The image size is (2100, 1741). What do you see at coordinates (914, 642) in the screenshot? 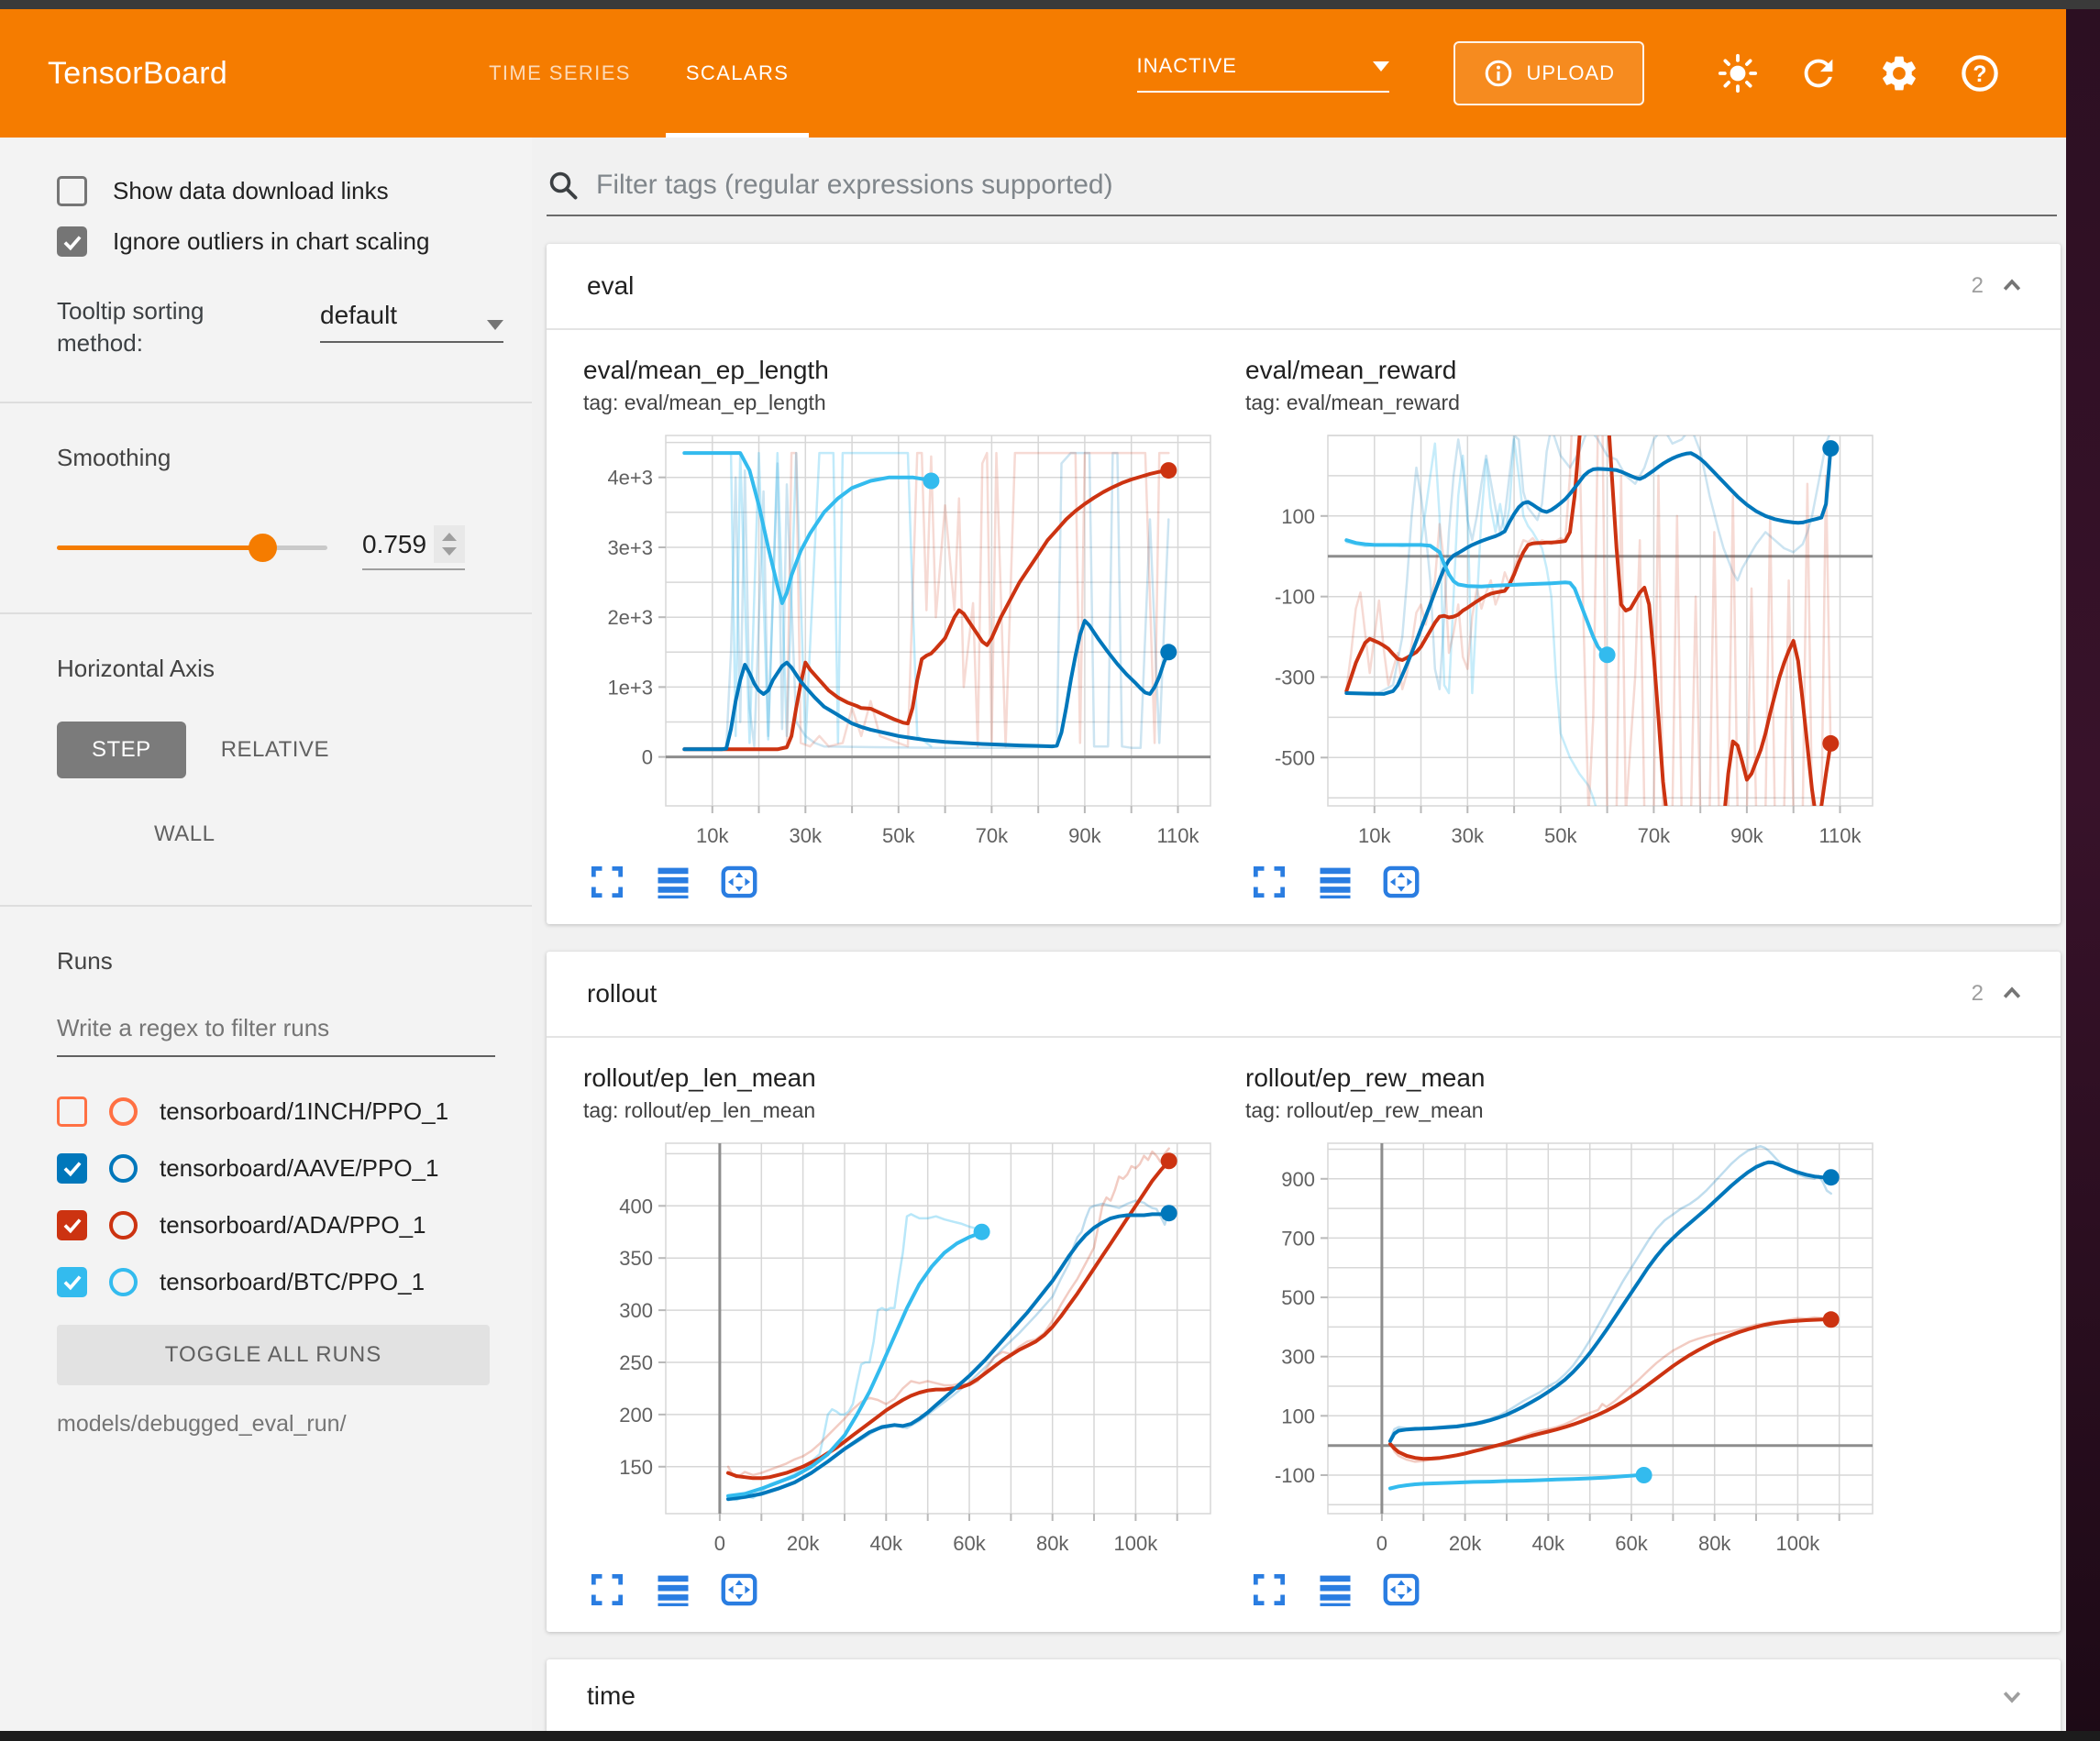
I see `chart-plot-area: 10k 30k 50k 70k 90k 110k 0 1e+3 2e+3 3e+3 4e+3` at bounding box center [914, 642].